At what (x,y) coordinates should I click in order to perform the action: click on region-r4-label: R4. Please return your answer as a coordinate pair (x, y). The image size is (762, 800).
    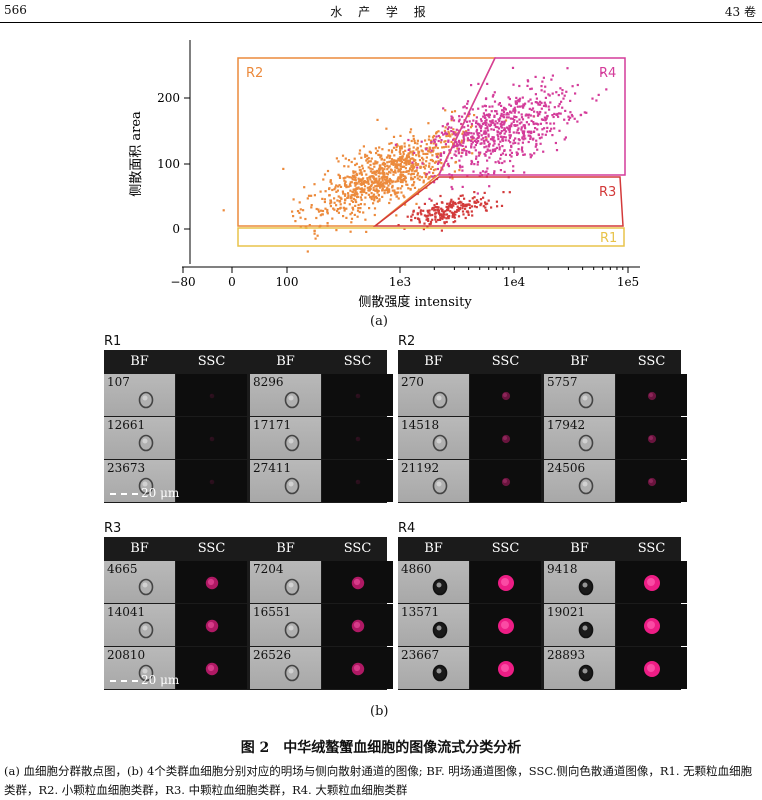
    Looking at the image, I should click on (607, 73).